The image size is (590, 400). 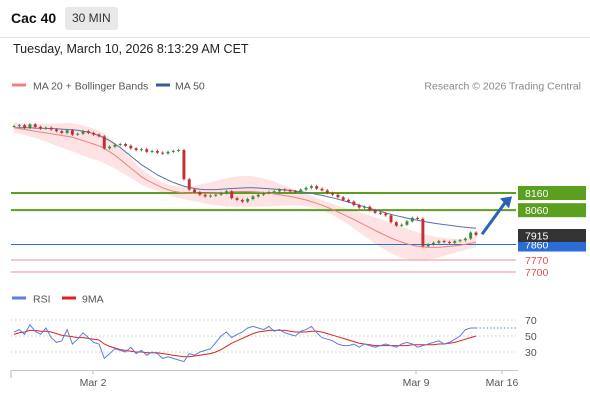 What do you see at coordinates (537, 273) in the screenshot?
I see `level-label-7700: 7700` at bounding box center [537, 273].